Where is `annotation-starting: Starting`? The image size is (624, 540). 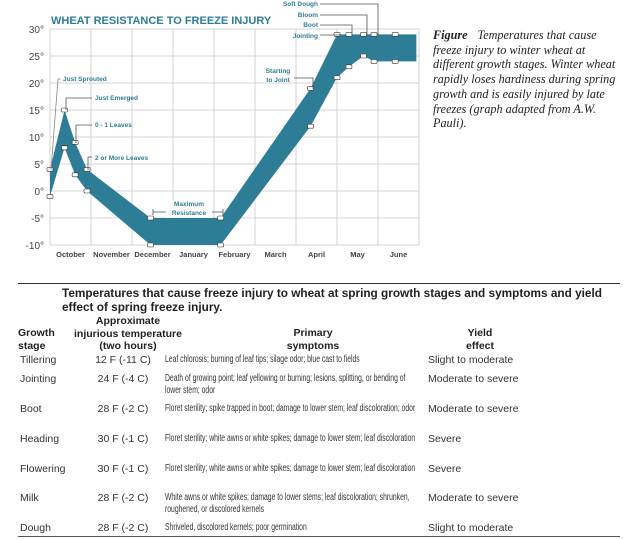
annotation-starting: Starting is located at coordinates (278, 71).